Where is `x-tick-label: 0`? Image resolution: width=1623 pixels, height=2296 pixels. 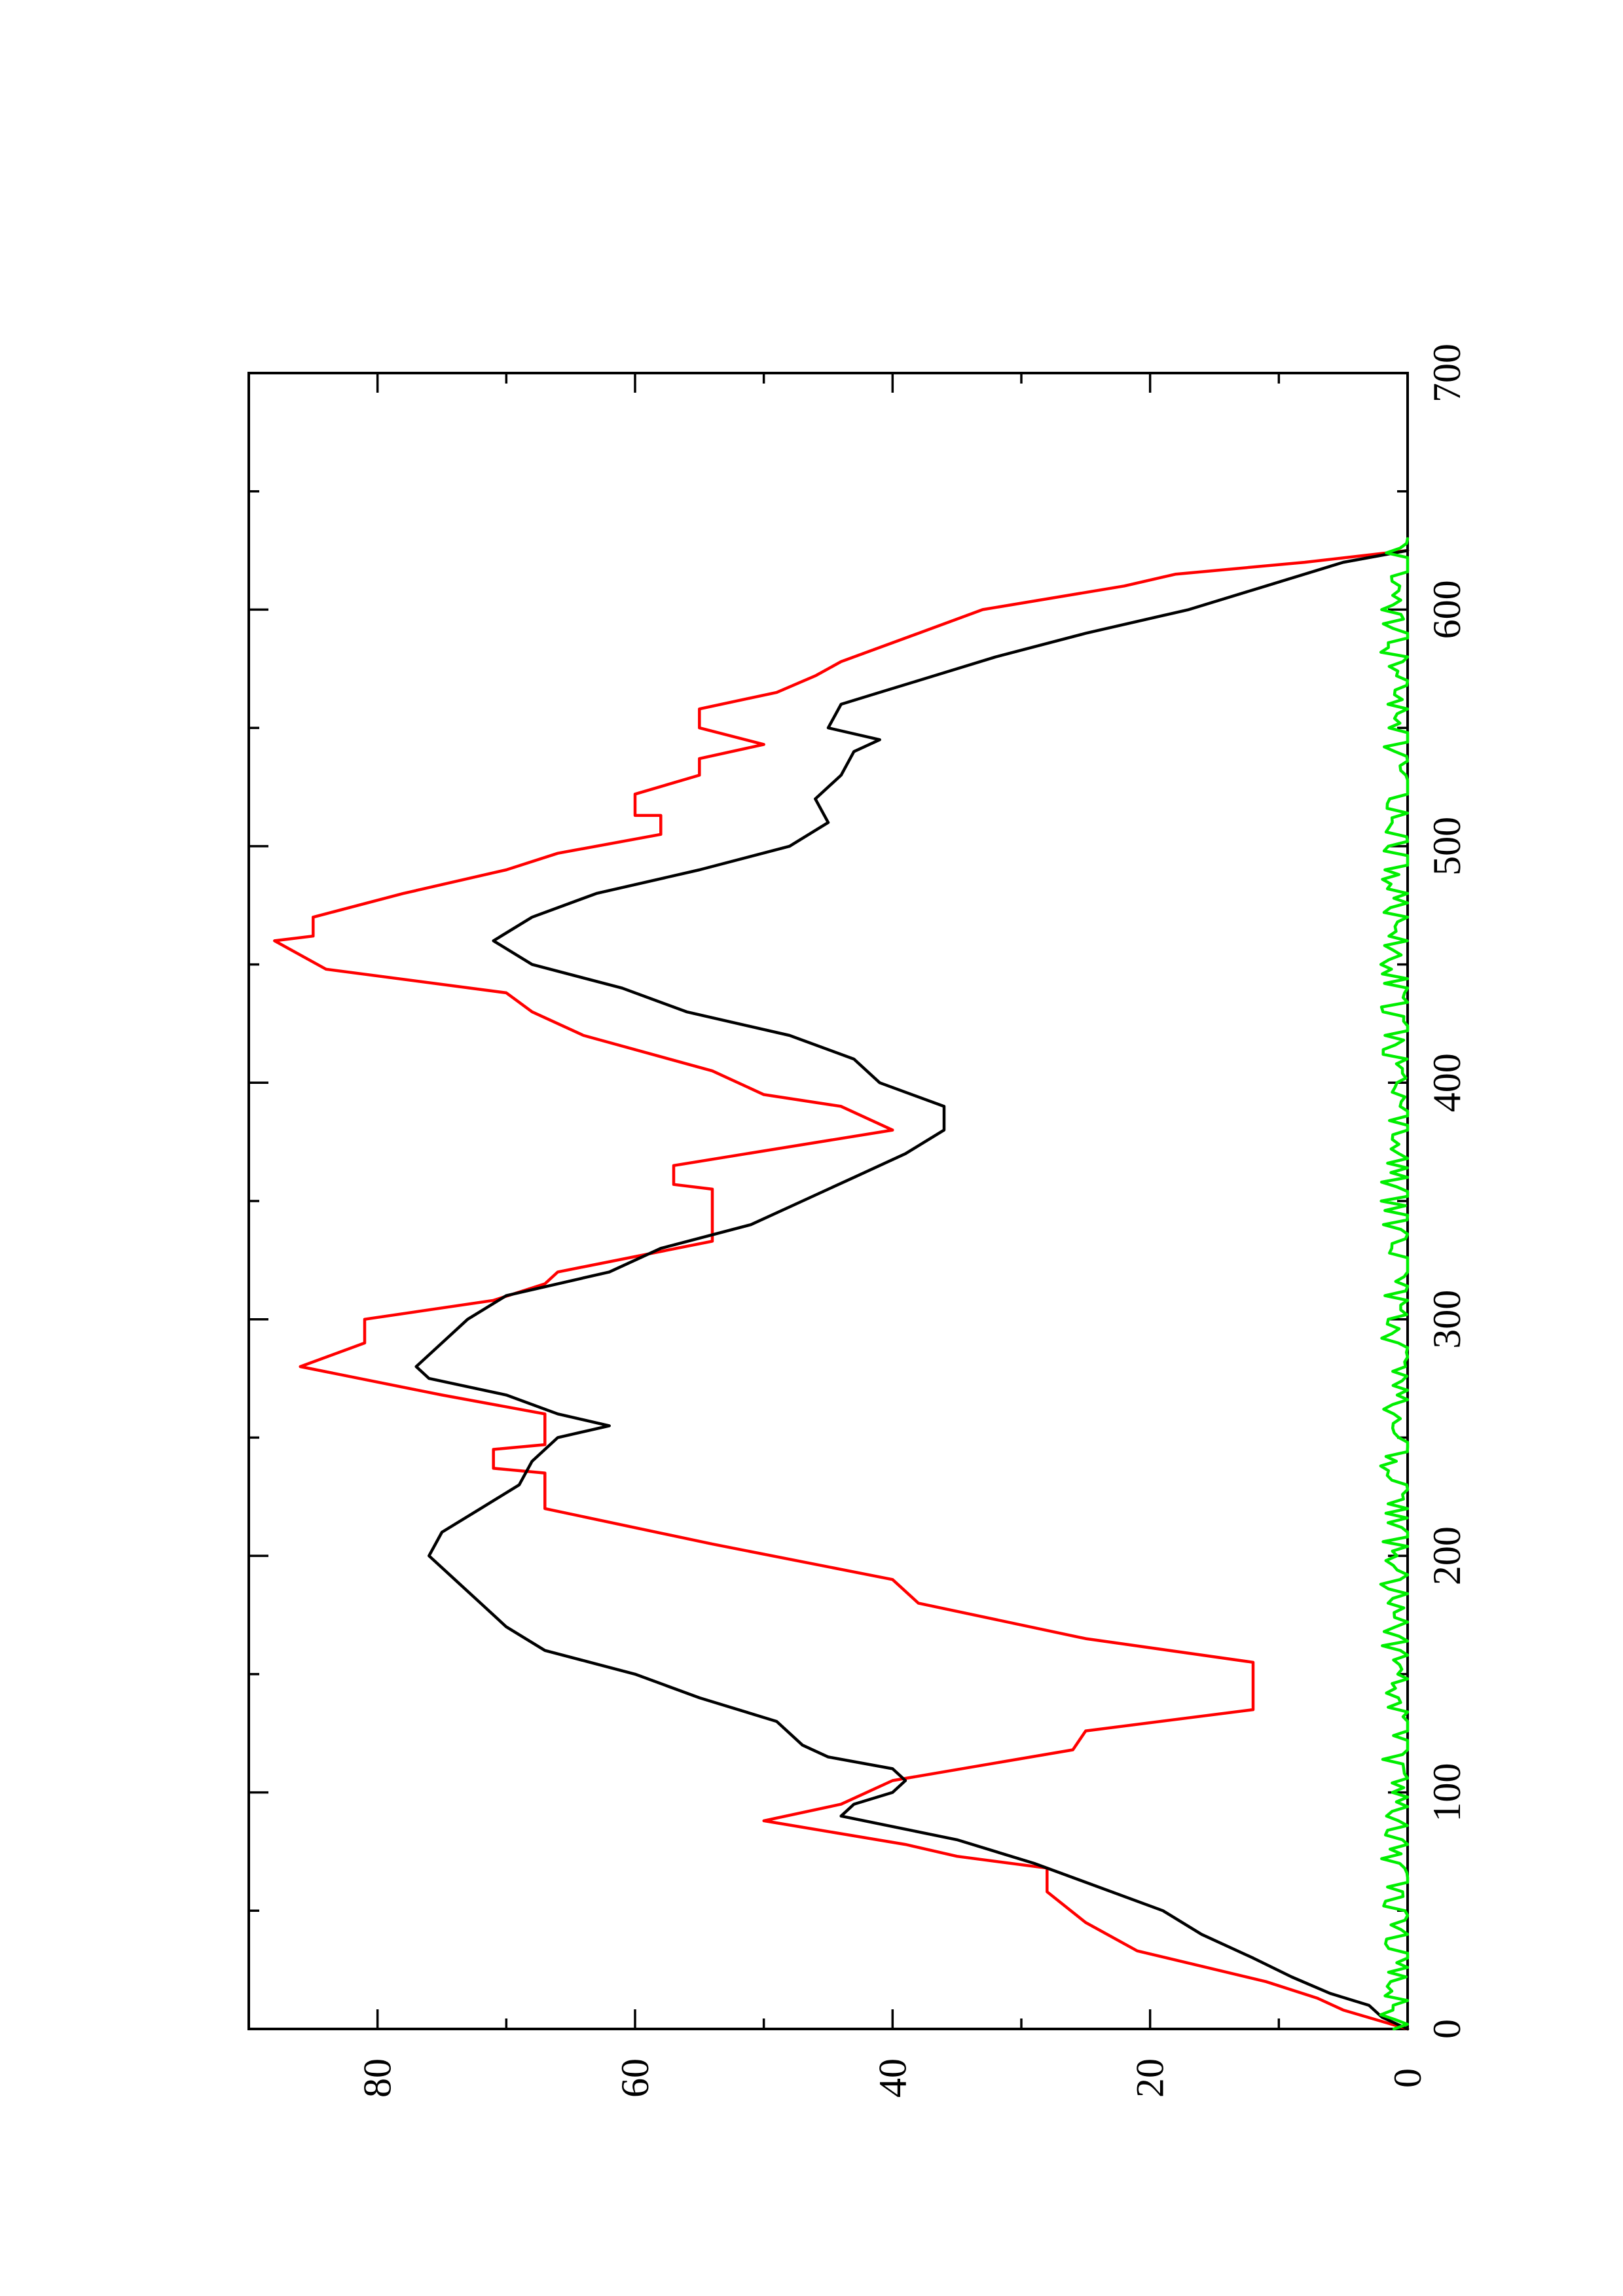 x-tick-label: 0 is located at coordinates (1446, 2029).